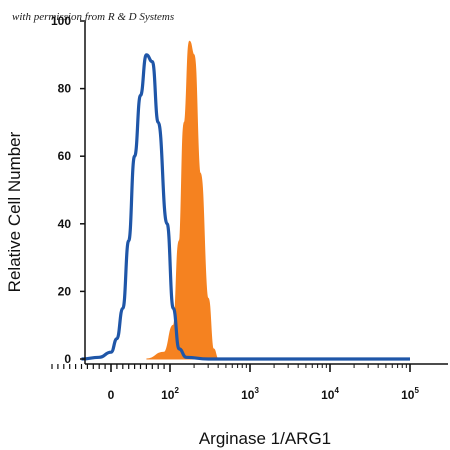 The width and height of the screenshot is (450, 450). What do you see at coordinates (410, 394) in the screenshot?
I see `x-tick-label: 10⁵` at bounding box center [410, 394].